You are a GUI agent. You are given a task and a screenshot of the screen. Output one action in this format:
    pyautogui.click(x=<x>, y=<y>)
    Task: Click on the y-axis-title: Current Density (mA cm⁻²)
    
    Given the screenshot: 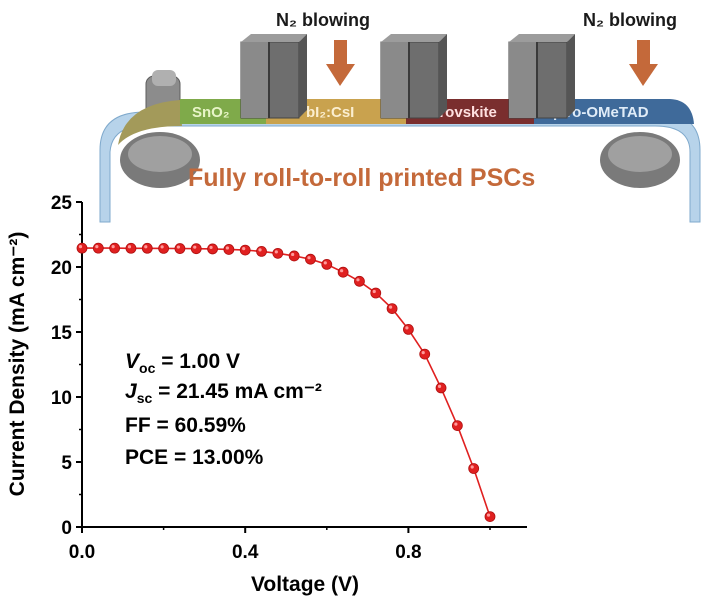 What is the action you would take?
    pyautogui.click(x=17, y=364)
    